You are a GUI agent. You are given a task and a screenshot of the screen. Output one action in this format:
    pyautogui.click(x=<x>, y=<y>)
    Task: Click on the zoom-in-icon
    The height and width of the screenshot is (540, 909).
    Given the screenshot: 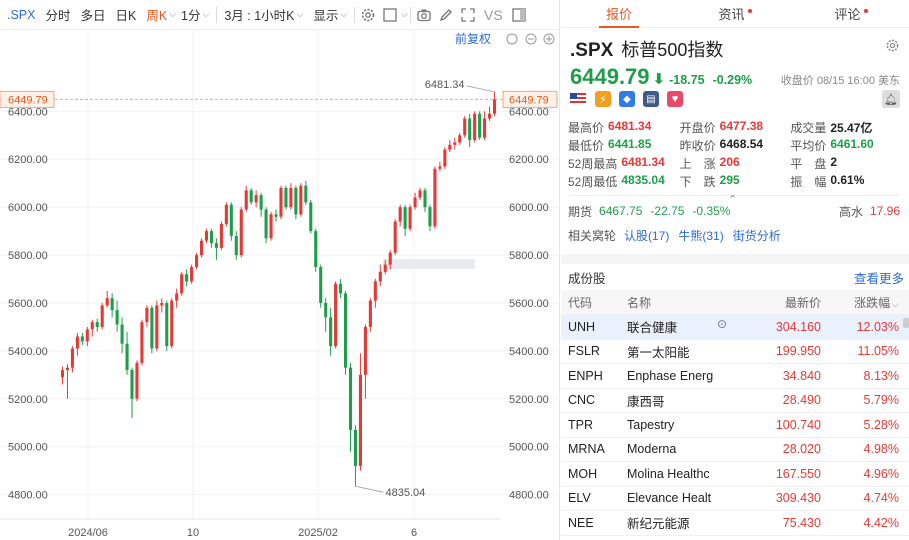 What is the action you would take?
    pyautogui.click(x=549, y=39)
    